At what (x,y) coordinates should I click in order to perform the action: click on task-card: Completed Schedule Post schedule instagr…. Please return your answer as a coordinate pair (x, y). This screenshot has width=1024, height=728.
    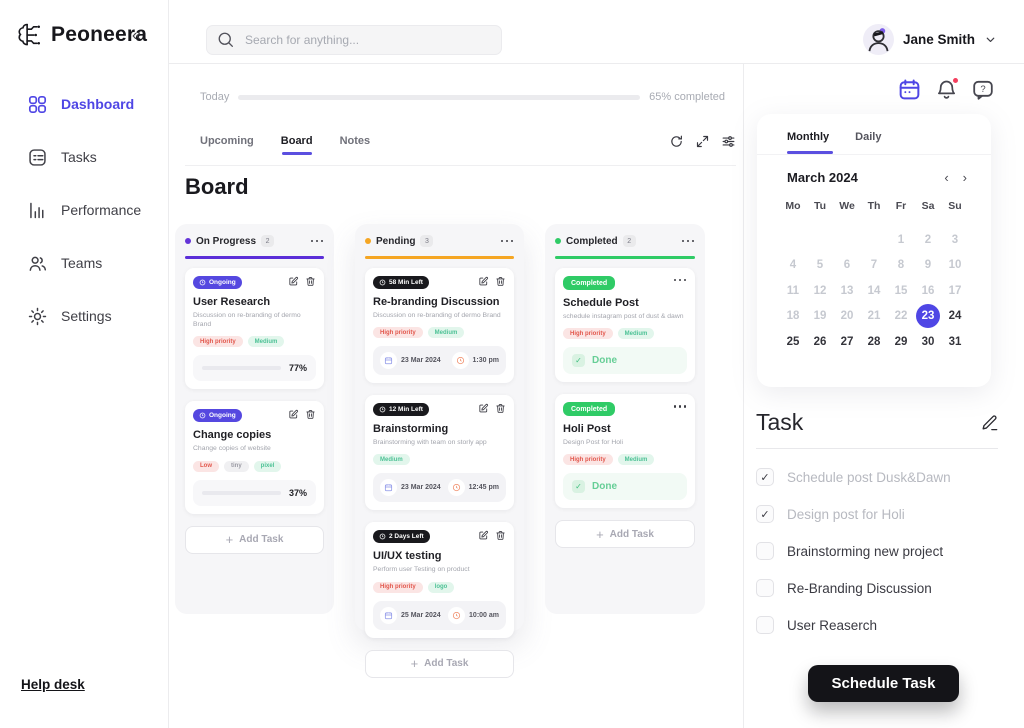
    Looking at the image, I should click on (625, 325).